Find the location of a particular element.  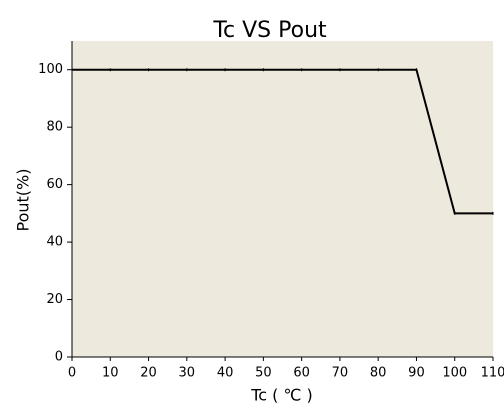

x-tick-label: 20 is located at coordinates (148, 373).